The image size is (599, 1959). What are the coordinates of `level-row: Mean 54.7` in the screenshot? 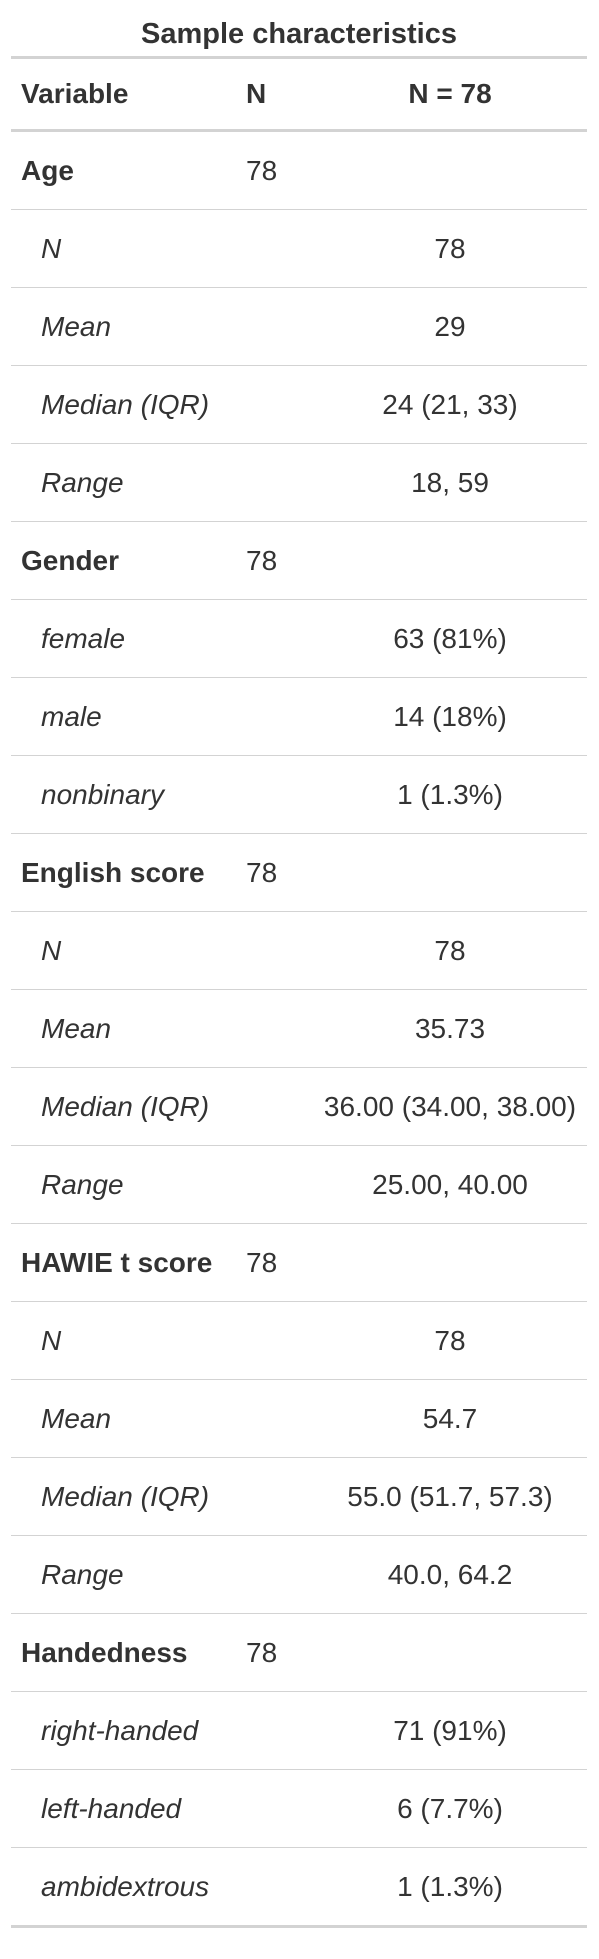 It's located at (299, 1418).